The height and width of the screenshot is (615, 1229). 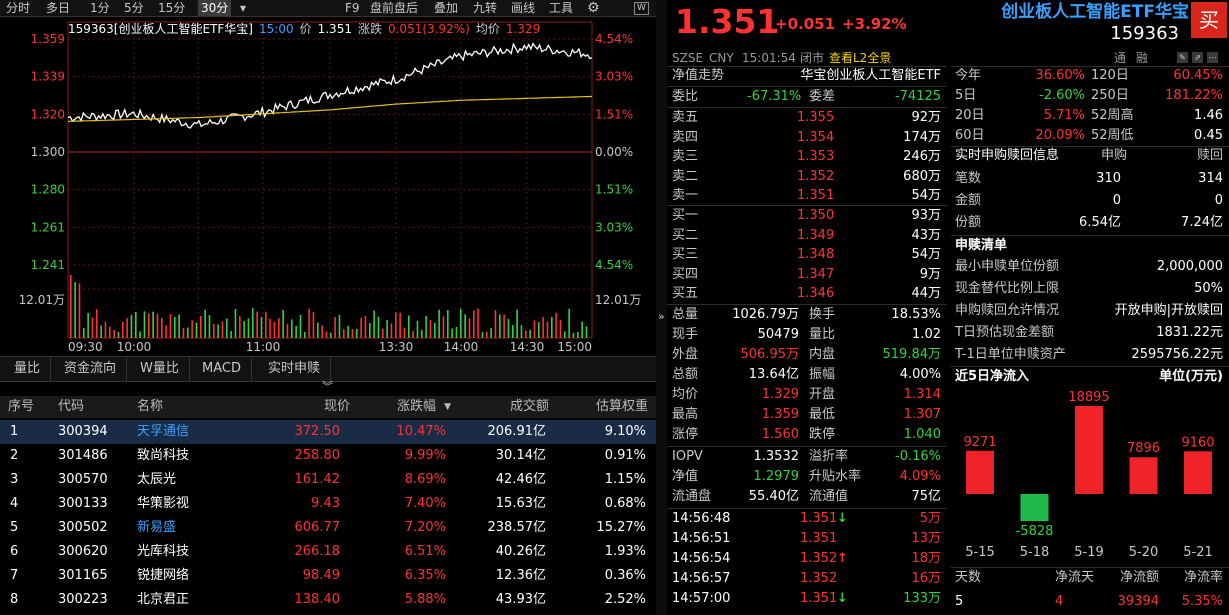 What do you see at coordinates (328, 600) in the screenshot?
I see `table-row: 8 300223 北京君正 138.40 5.88% 43.93亿 2.52%` at bounding box center [328, 600].